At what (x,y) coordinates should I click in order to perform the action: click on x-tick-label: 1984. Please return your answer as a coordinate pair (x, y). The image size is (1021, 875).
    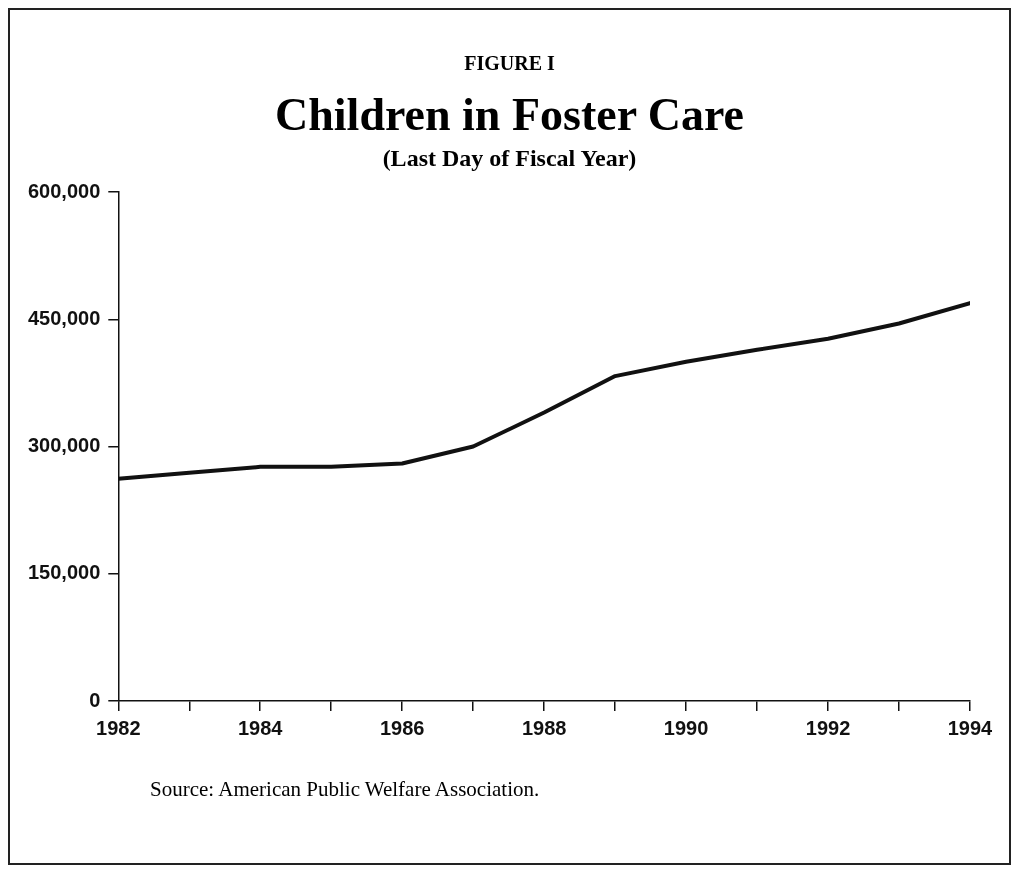
    Looking at the image, I should click on (261, 727).